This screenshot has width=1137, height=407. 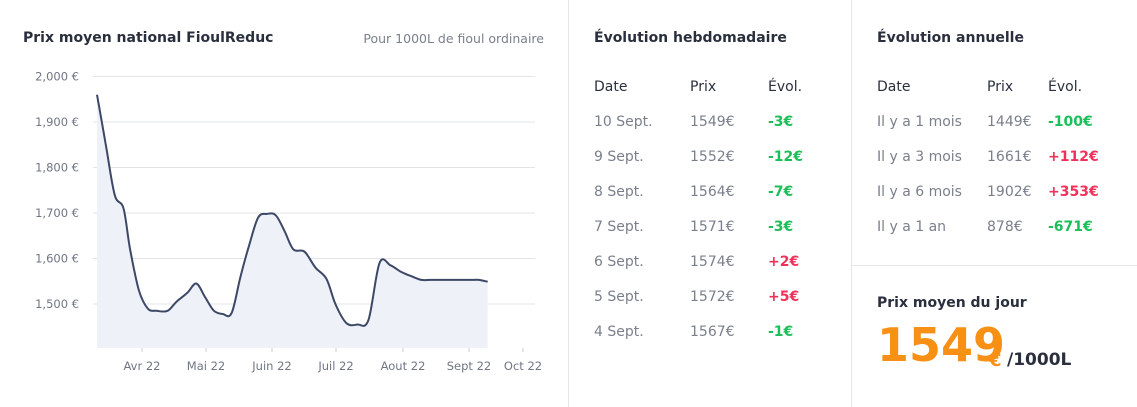 I want to click on row-date: 6 Sept., so click(x=619, y=261).